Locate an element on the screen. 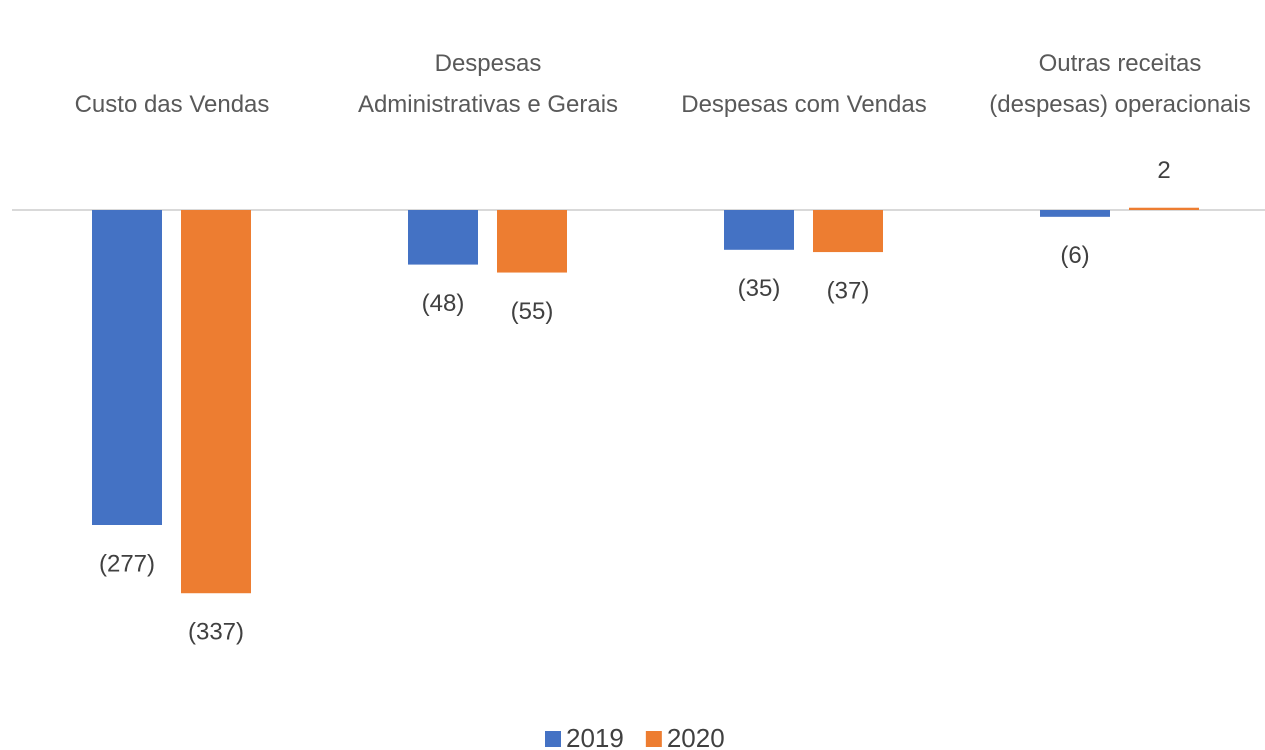 The image size is (1265, 750). data-label: (6) is located at coordinates (1074, 255).